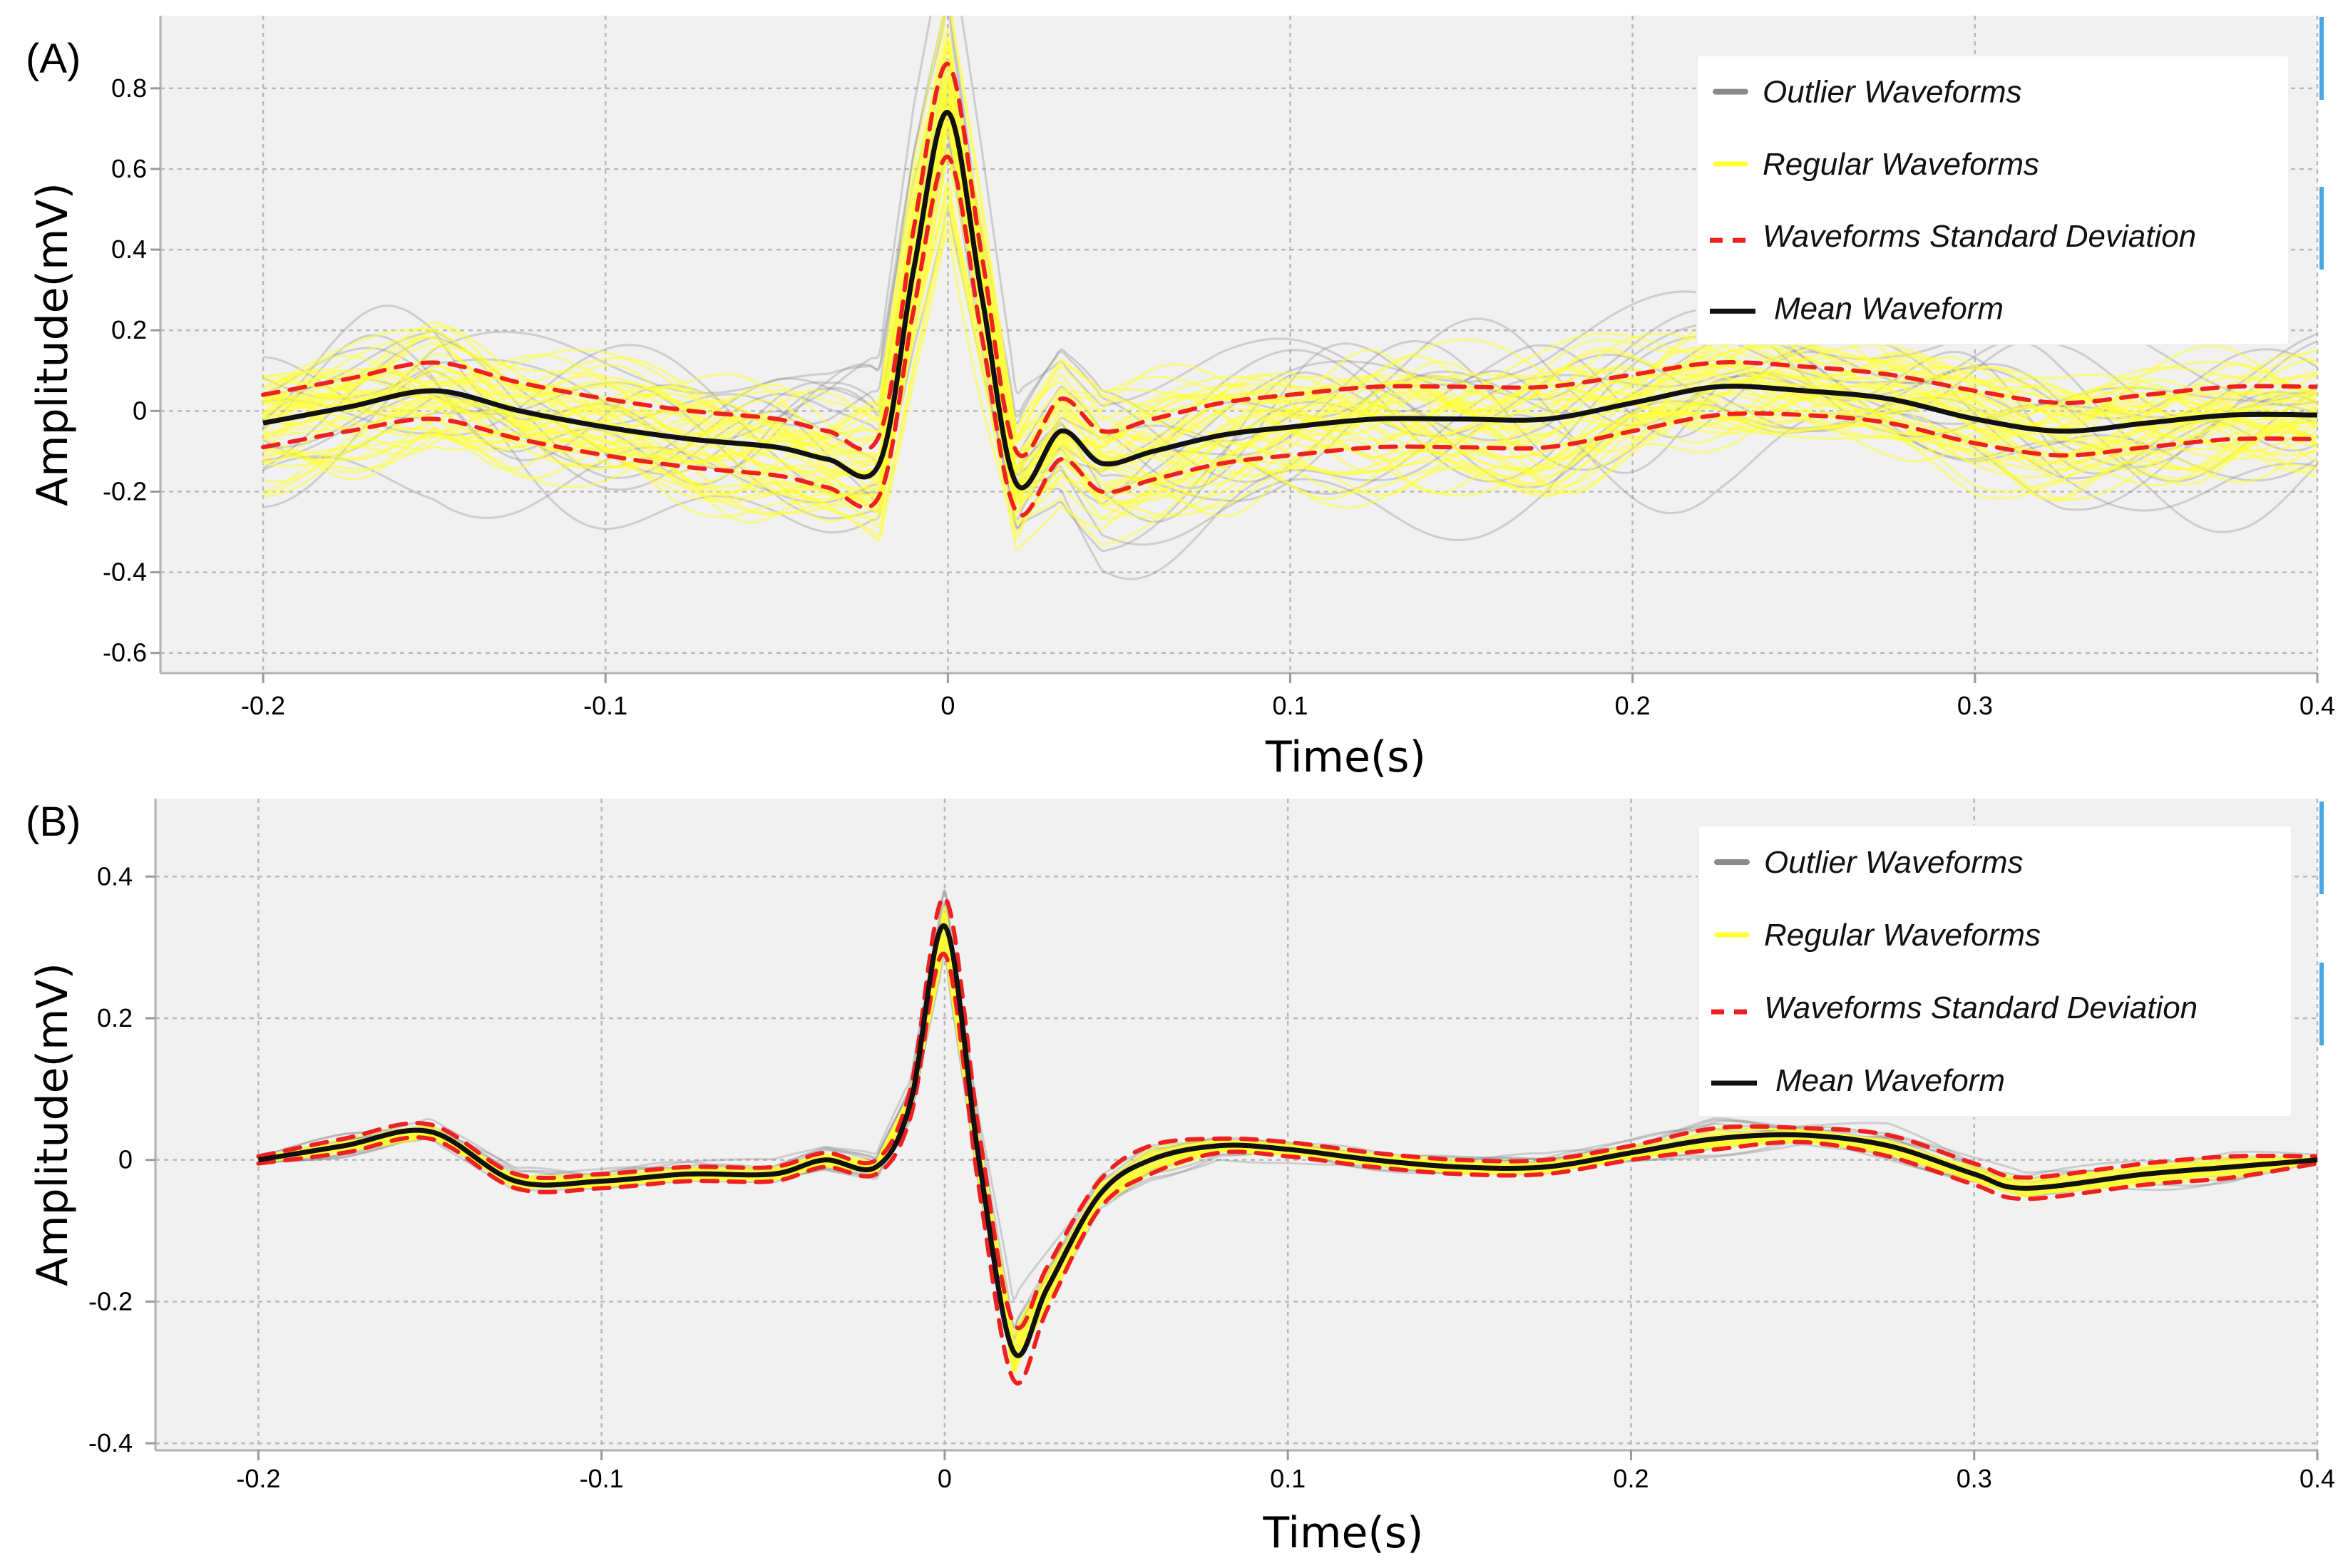 This screenshot has width=2338, height=1568. What do you see at coordinates (129, 88) in the screenshot?
I see `y-tick-label: 0.8` at bounding box center [129, 88].